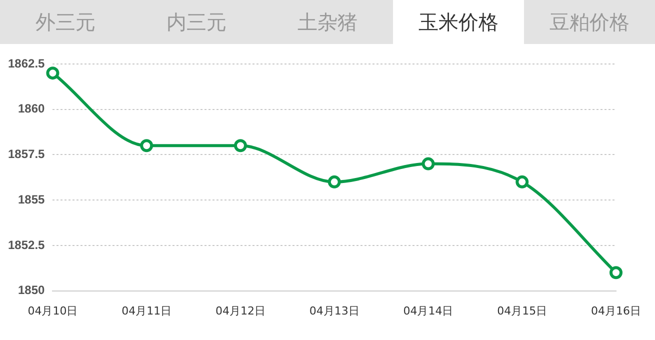 This screenshot has width=655, height=340. Describe the element at coordinates (32, 199) in the screenshot. I see `y-tick-label: 1855` at that location.